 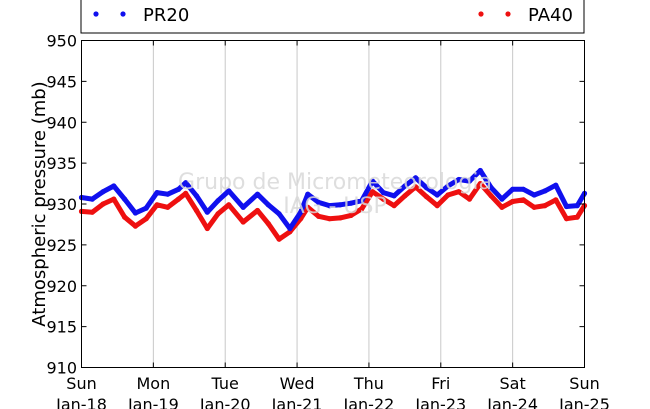 I want to click on x-tick-label-day: Tue, so click(x=225, y=383).